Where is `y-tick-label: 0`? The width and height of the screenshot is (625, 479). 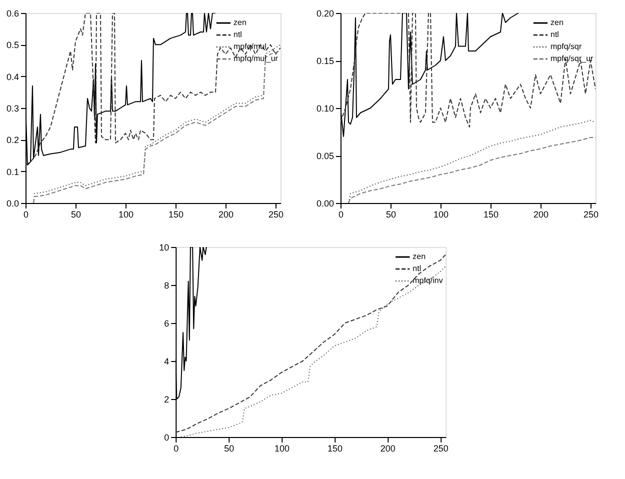
y-tick-label: 0 is located at coordinates (167, 437).